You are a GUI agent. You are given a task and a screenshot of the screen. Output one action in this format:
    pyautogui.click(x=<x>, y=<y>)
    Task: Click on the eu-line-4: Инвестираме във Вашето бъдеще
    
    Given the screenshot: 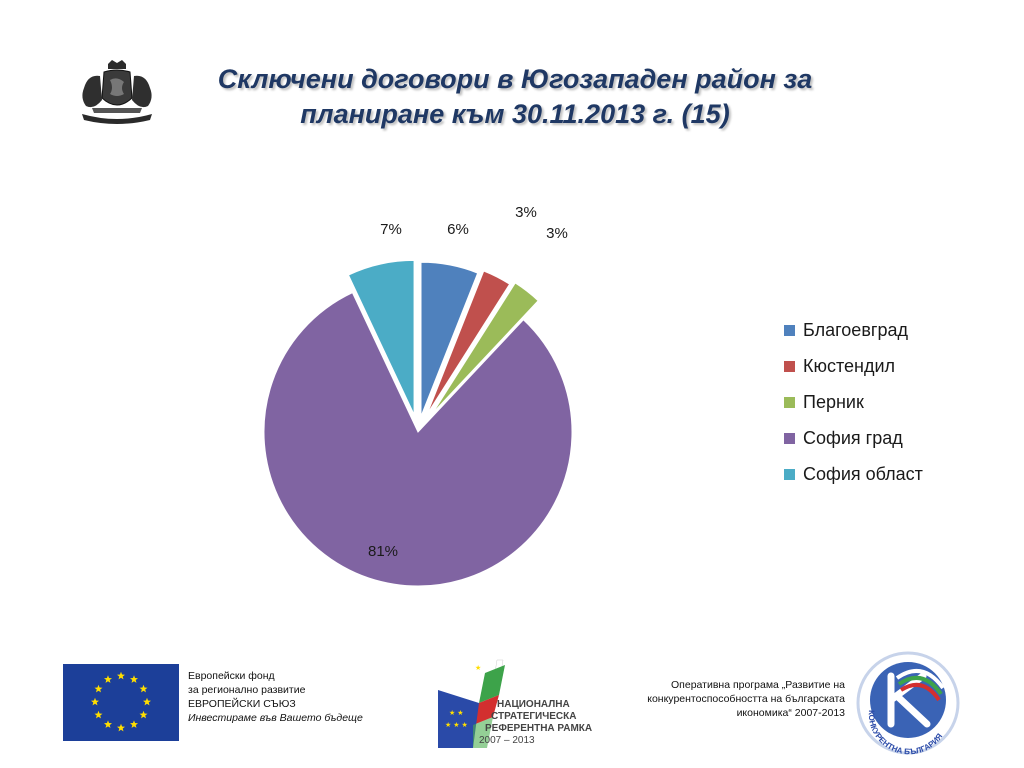 What is the action you would take?
    pyautogui.click(x=275, y=718)
    